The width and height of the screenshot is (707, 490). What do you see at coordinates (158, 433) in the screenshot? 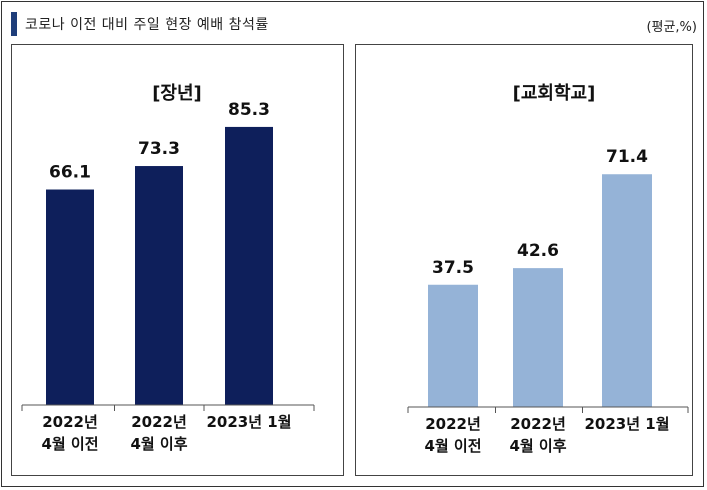
I see `adults-category-label-2: 2022년 4월 이후` at bounding box center [158, 433].